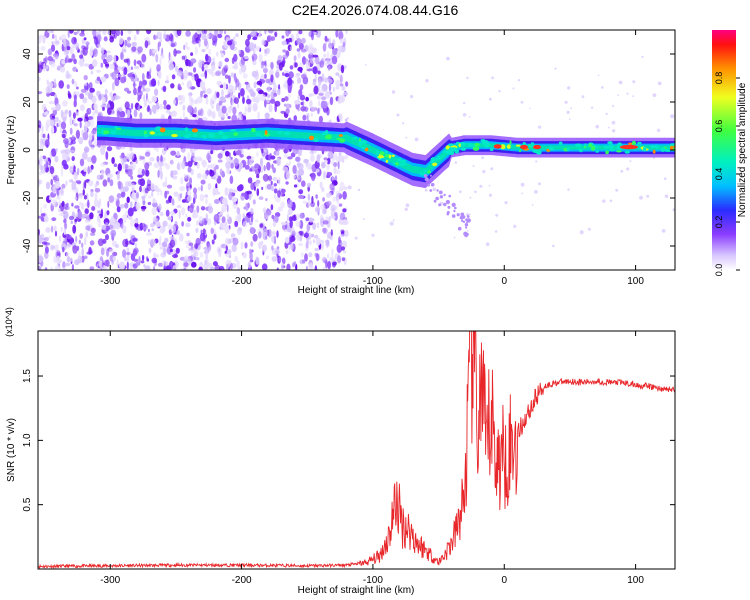 Image resolution: width=750 pixels, height=600 pixels. I want to click on snr-x-tick-label: -300, so click(110, 580).